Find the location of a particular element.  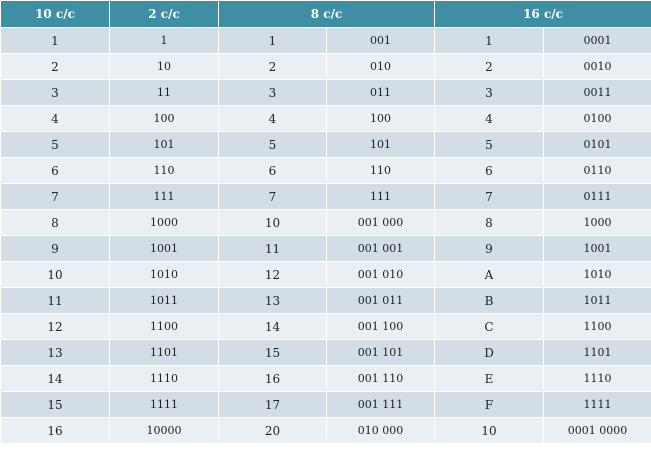

table-row: 15 1111 17 001 111 F 1111 is located at coordinates (325, 404).